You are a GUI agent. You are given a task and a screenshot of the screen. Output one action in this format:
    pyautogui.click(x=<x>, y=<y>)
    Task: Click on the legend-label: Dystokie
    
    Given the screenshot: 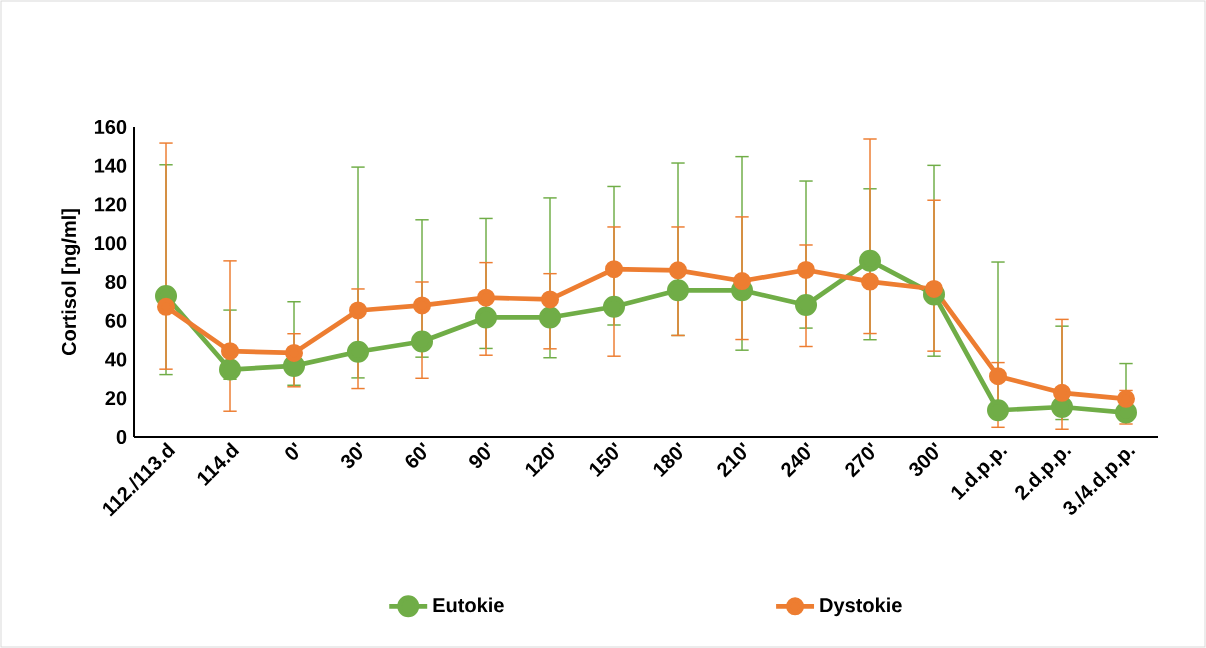 What is the action you would take?
    pyautogui.click(x=861, y=607)
    